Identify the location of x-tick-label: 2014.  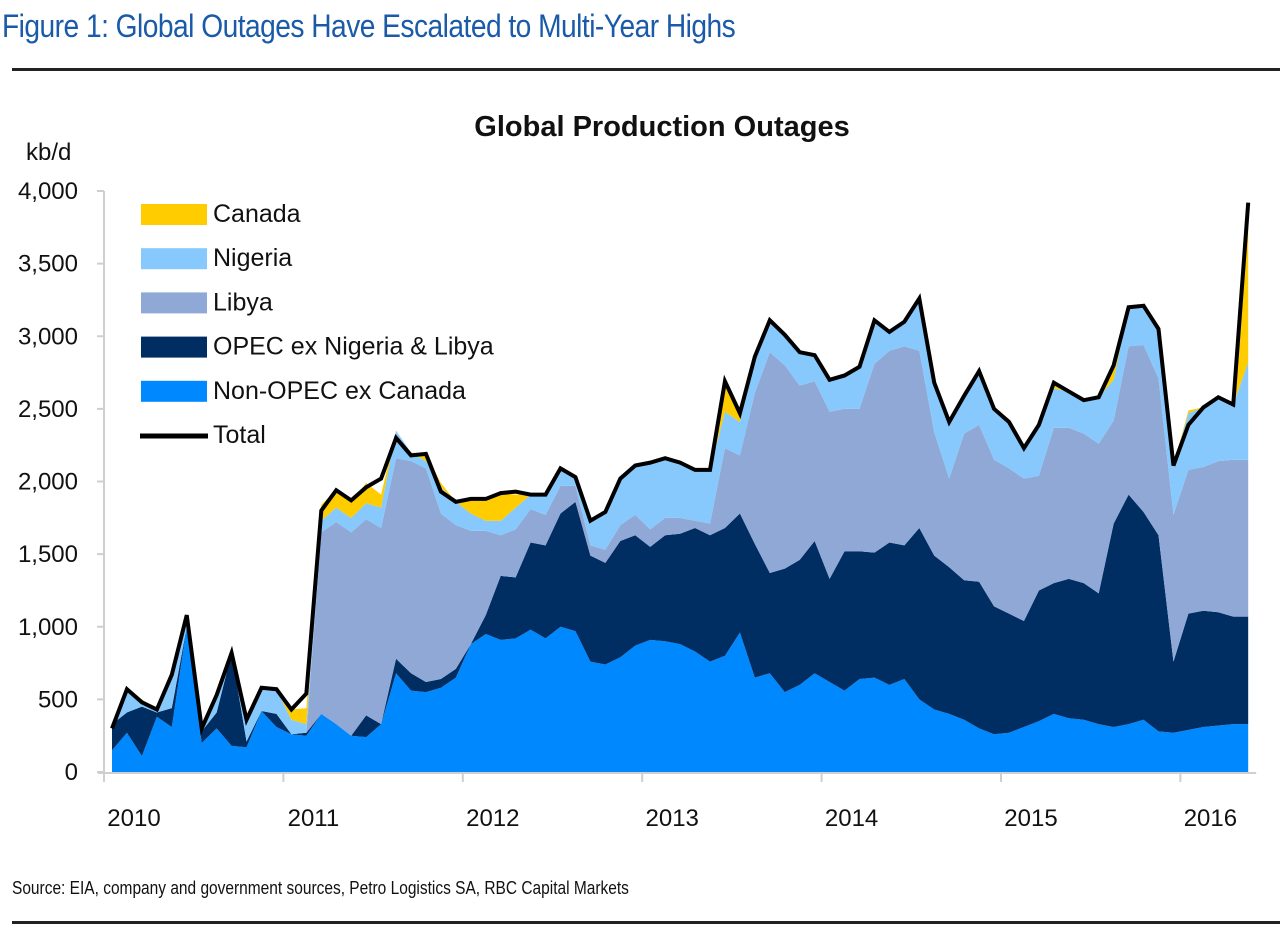
(851, 818).